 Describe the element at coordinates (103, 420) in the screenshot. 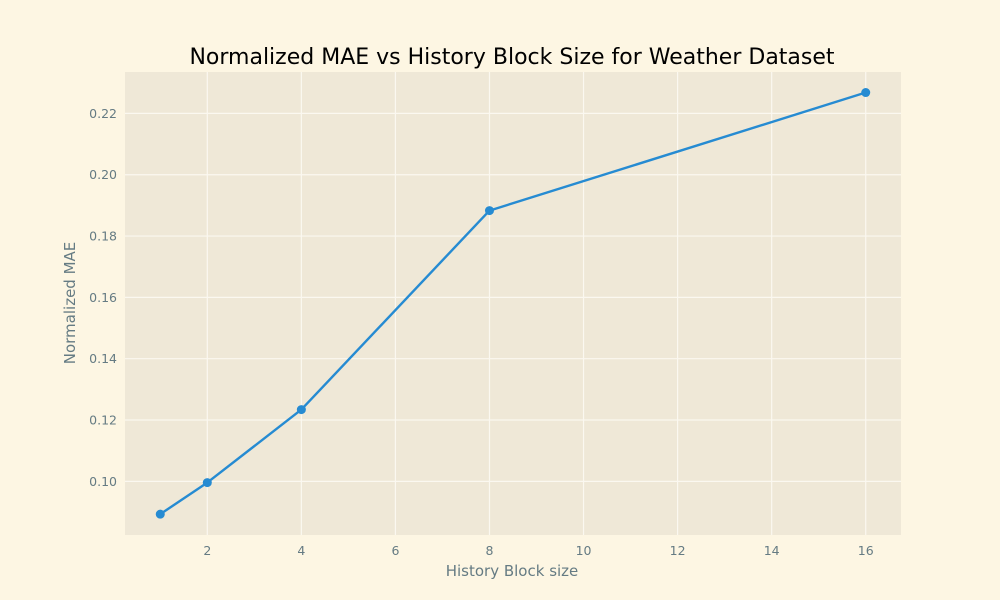

I see `y-tick-label: 0.12` at that location.